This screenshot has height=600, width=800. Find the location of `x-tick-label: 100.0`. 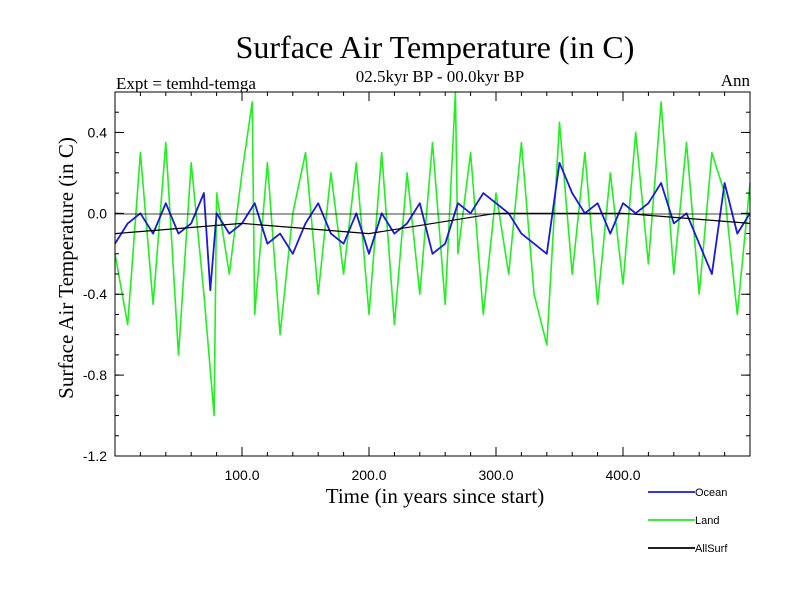

x-tick-label: 100.0 is located at coordinates (241, 475).